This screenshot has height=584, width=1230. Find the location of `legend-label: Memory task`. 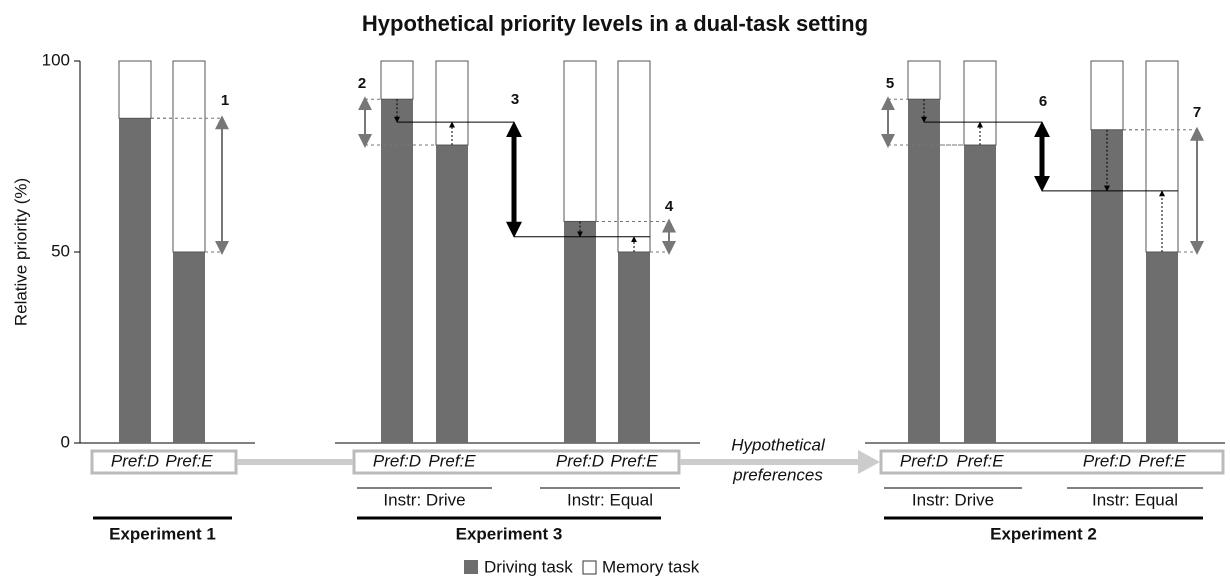

legend-label: Memory task is located at coordinates (651, 566).